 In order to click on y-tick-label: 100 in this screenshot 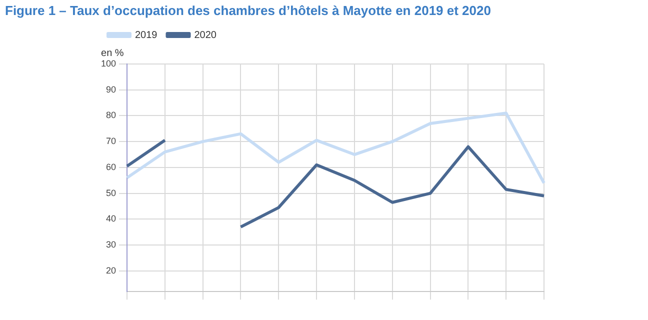, I will do `click(108, 63)`.